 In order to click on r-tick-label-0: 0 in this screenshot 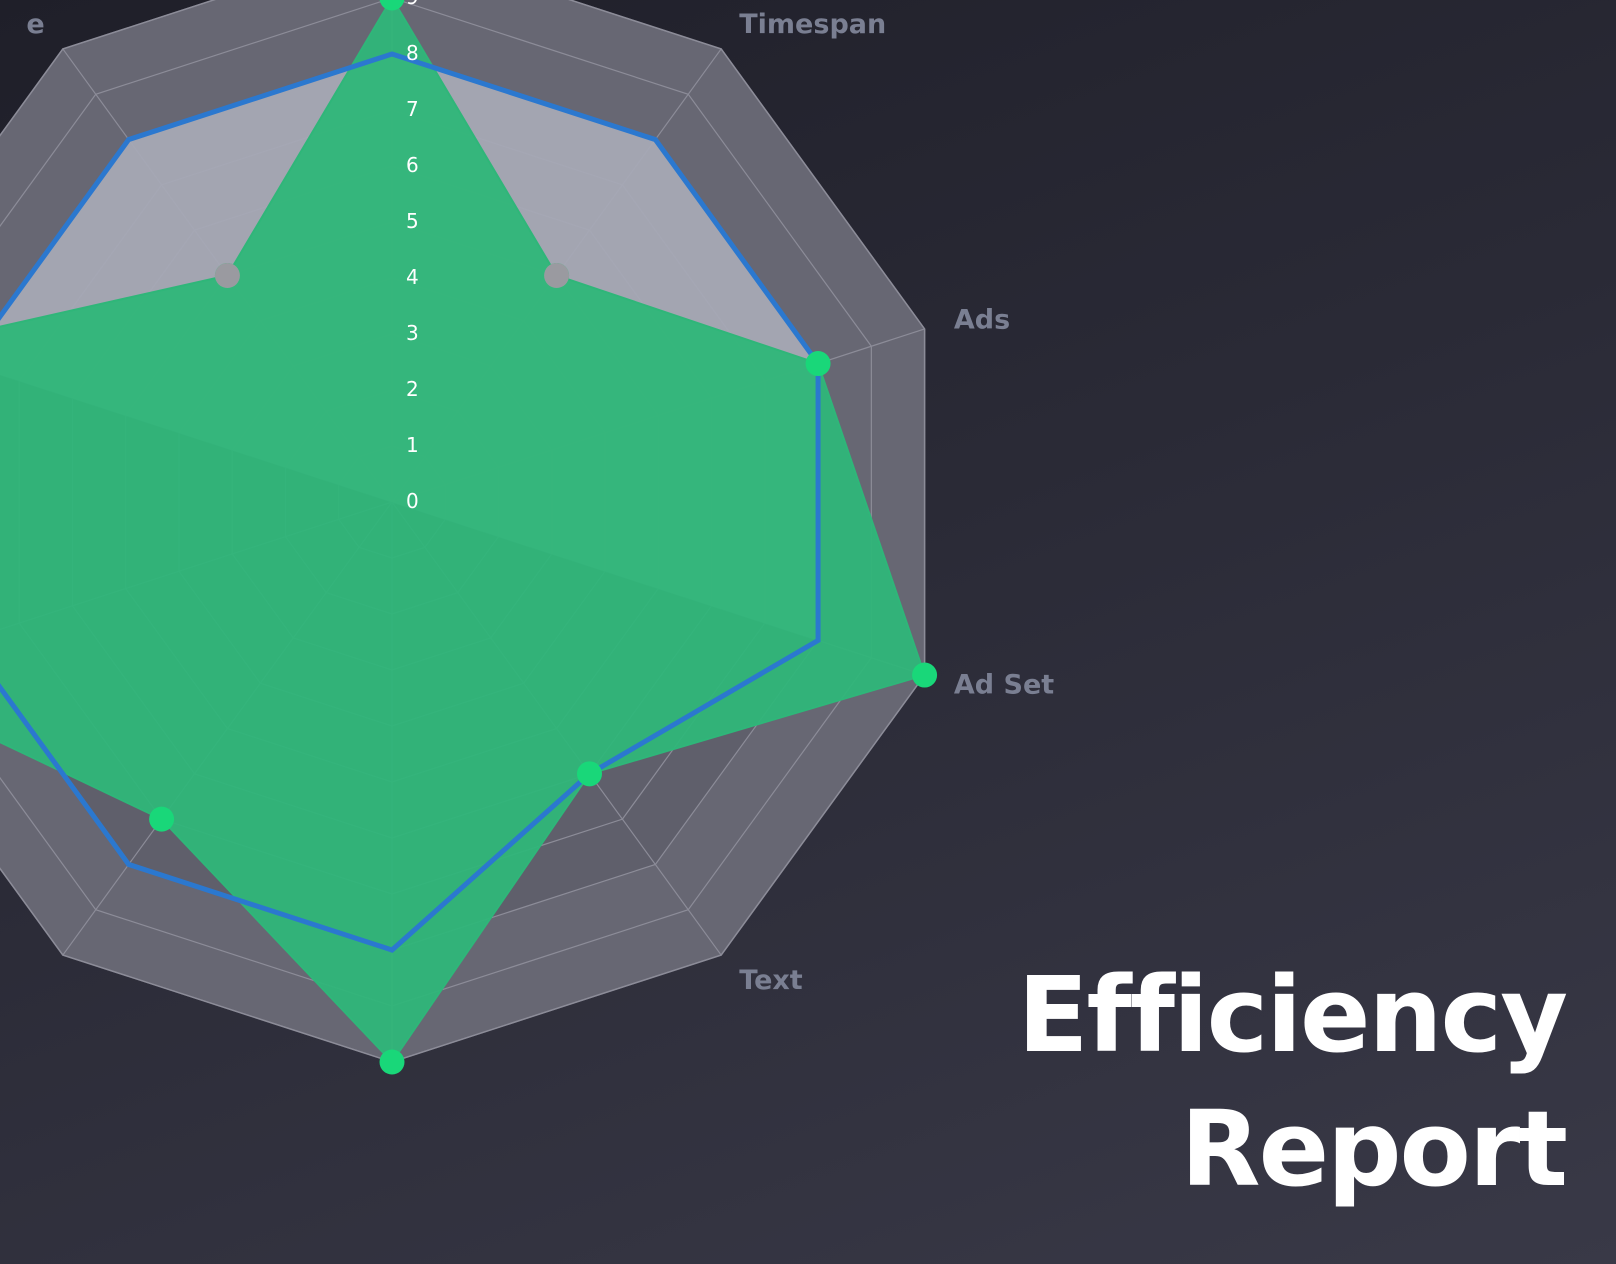, I will do `click(412, 501)`.